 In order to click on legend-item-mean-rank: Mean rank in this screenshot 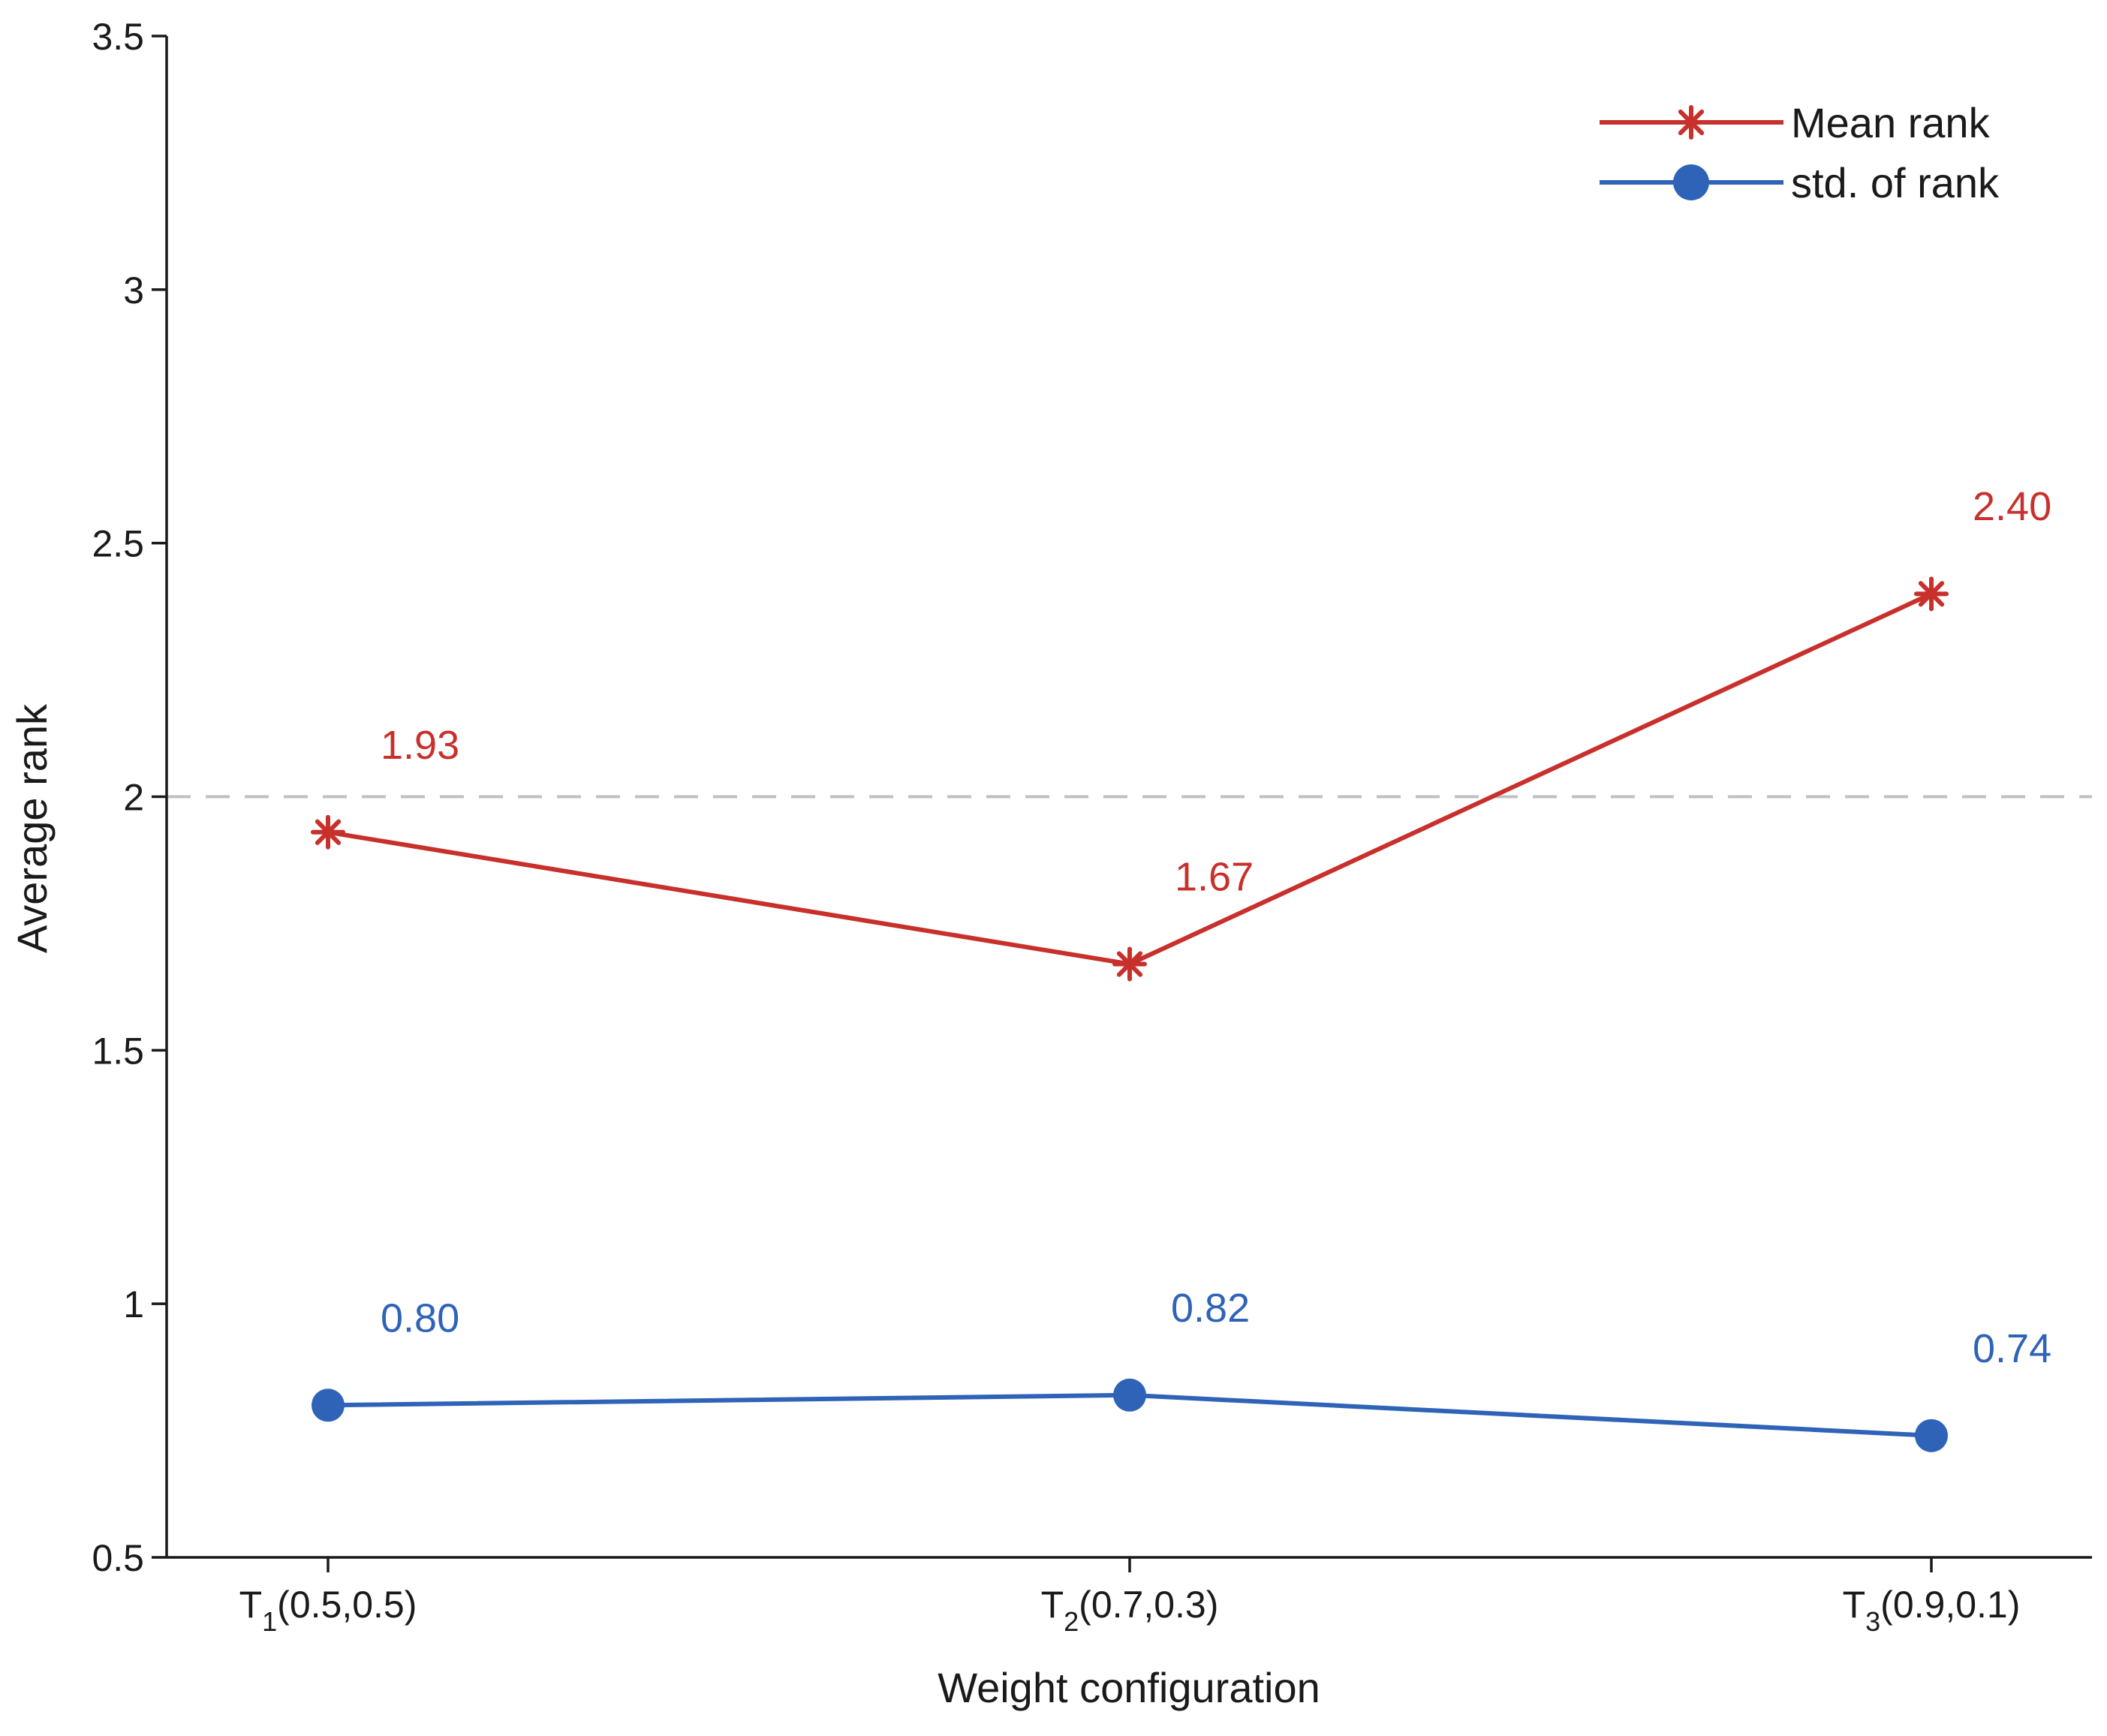, I will do `click(1795, 122)`.